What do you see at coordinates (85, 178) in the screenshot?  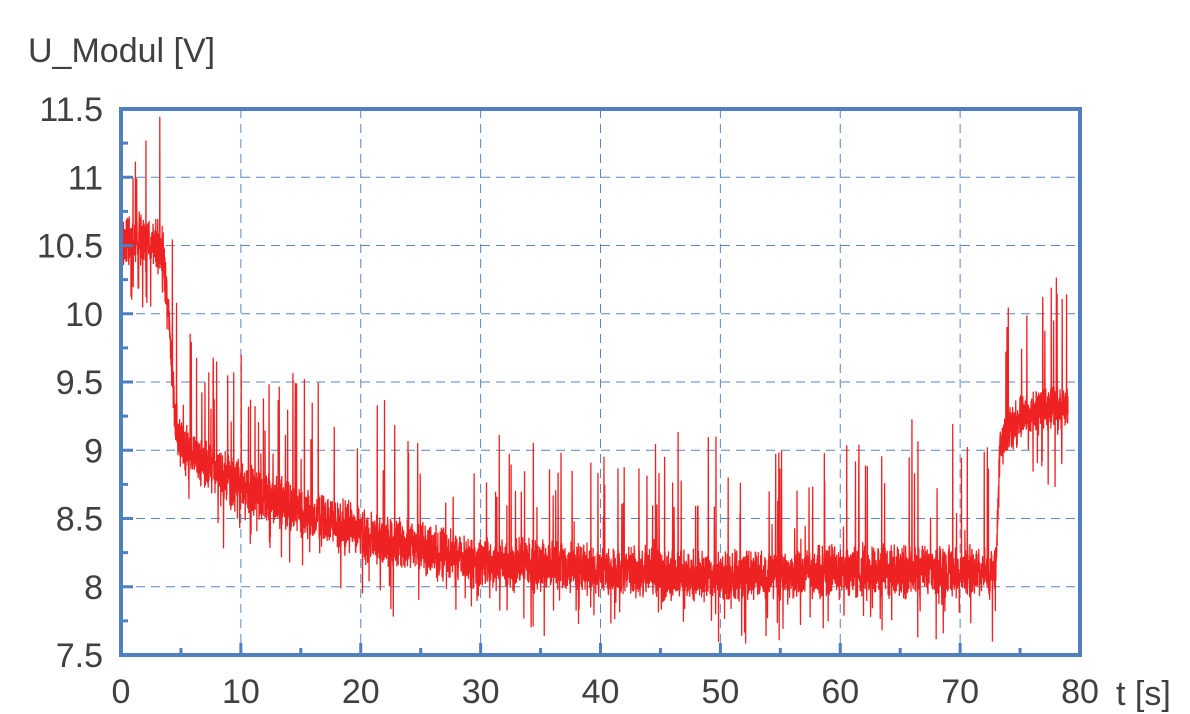 I see `y-tick-label: 11` at bounding box center [85, 178].